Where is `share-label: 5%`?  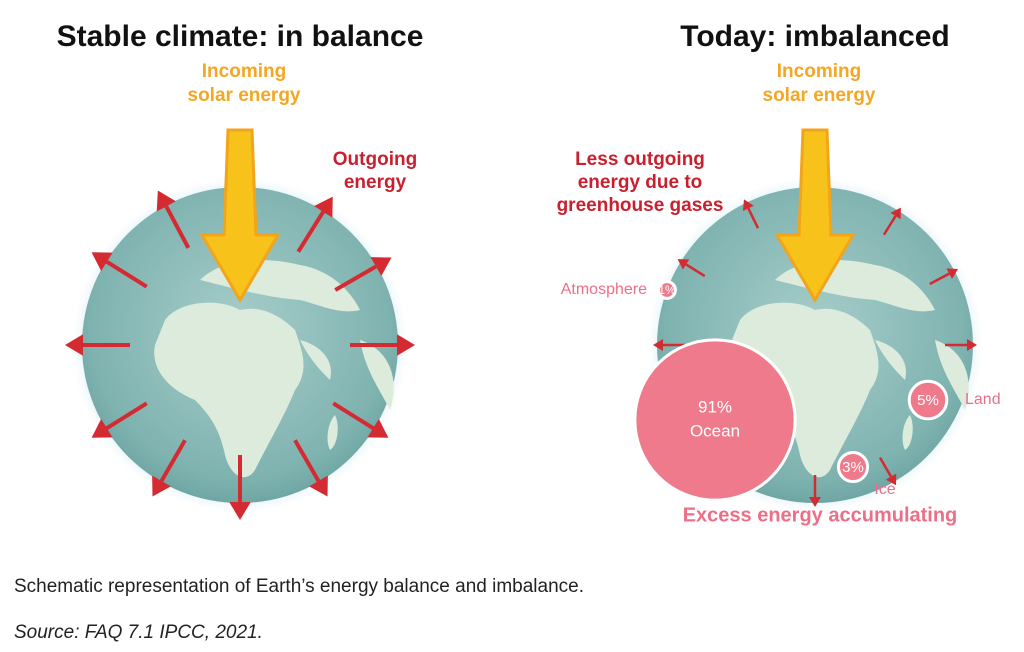
share-label: 5% is located at coordinates (928, 400).